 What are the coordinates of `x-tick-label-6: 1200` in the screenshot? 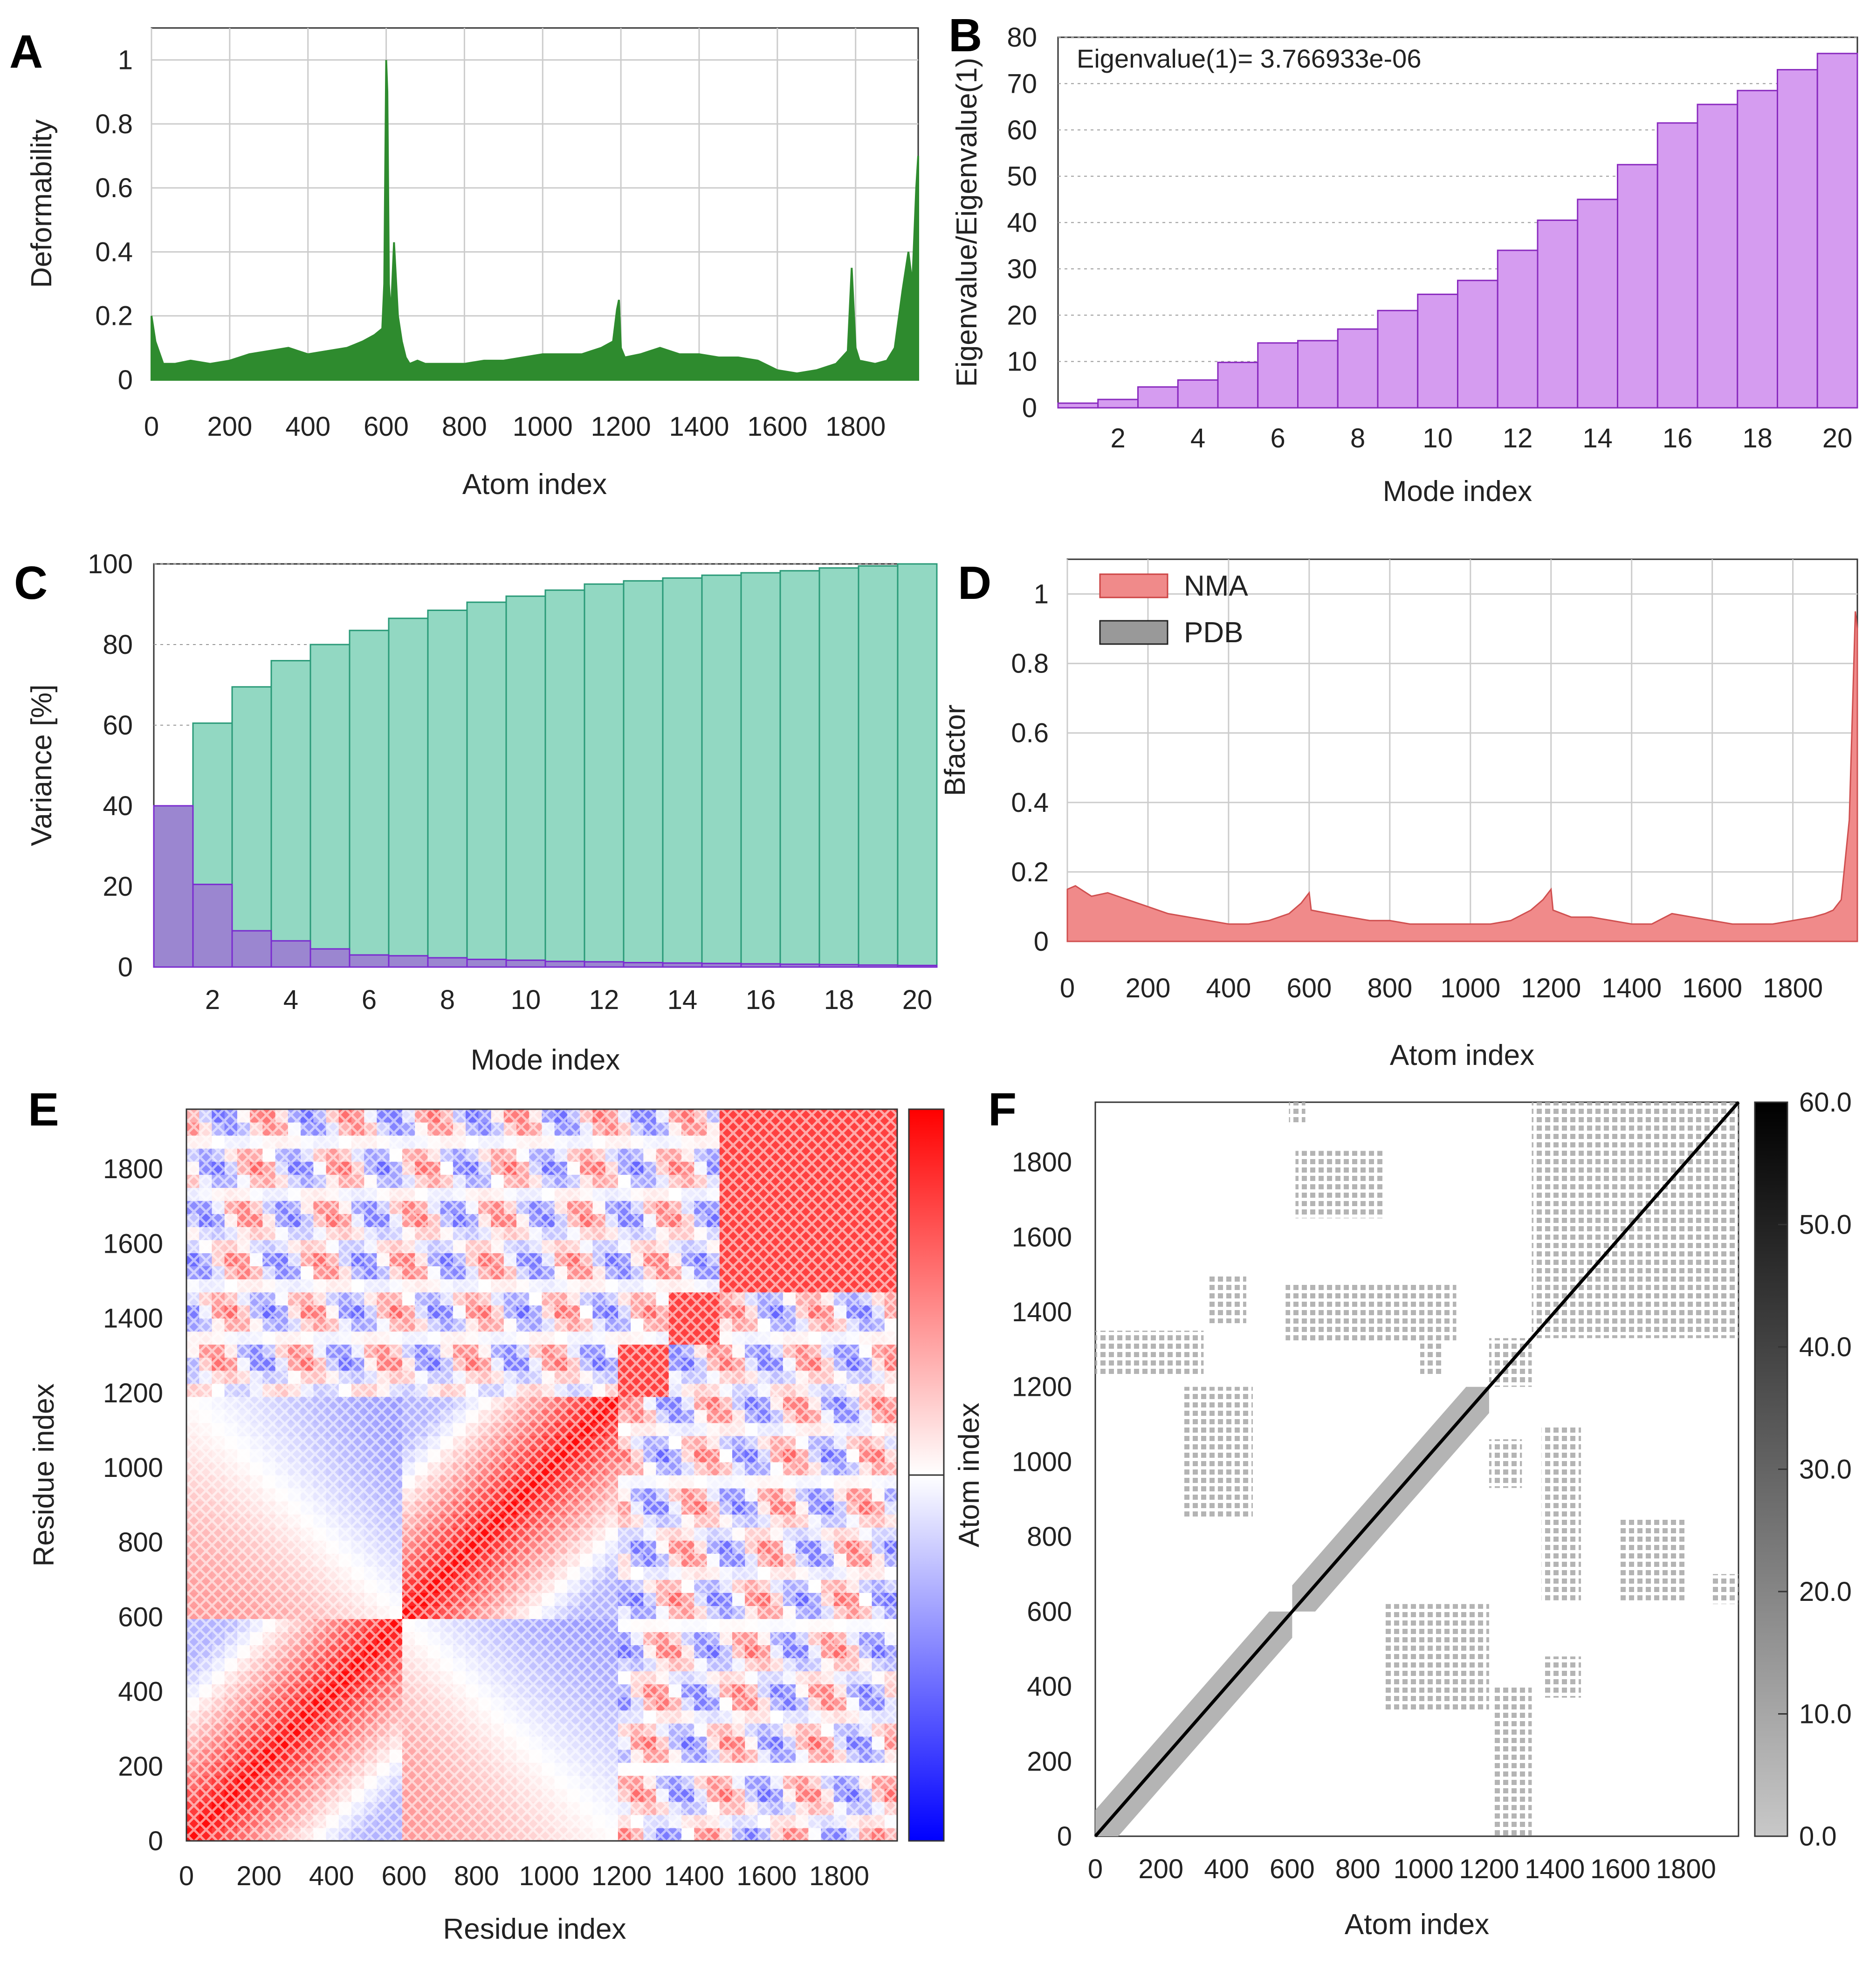 It's located at (1489, 1869).